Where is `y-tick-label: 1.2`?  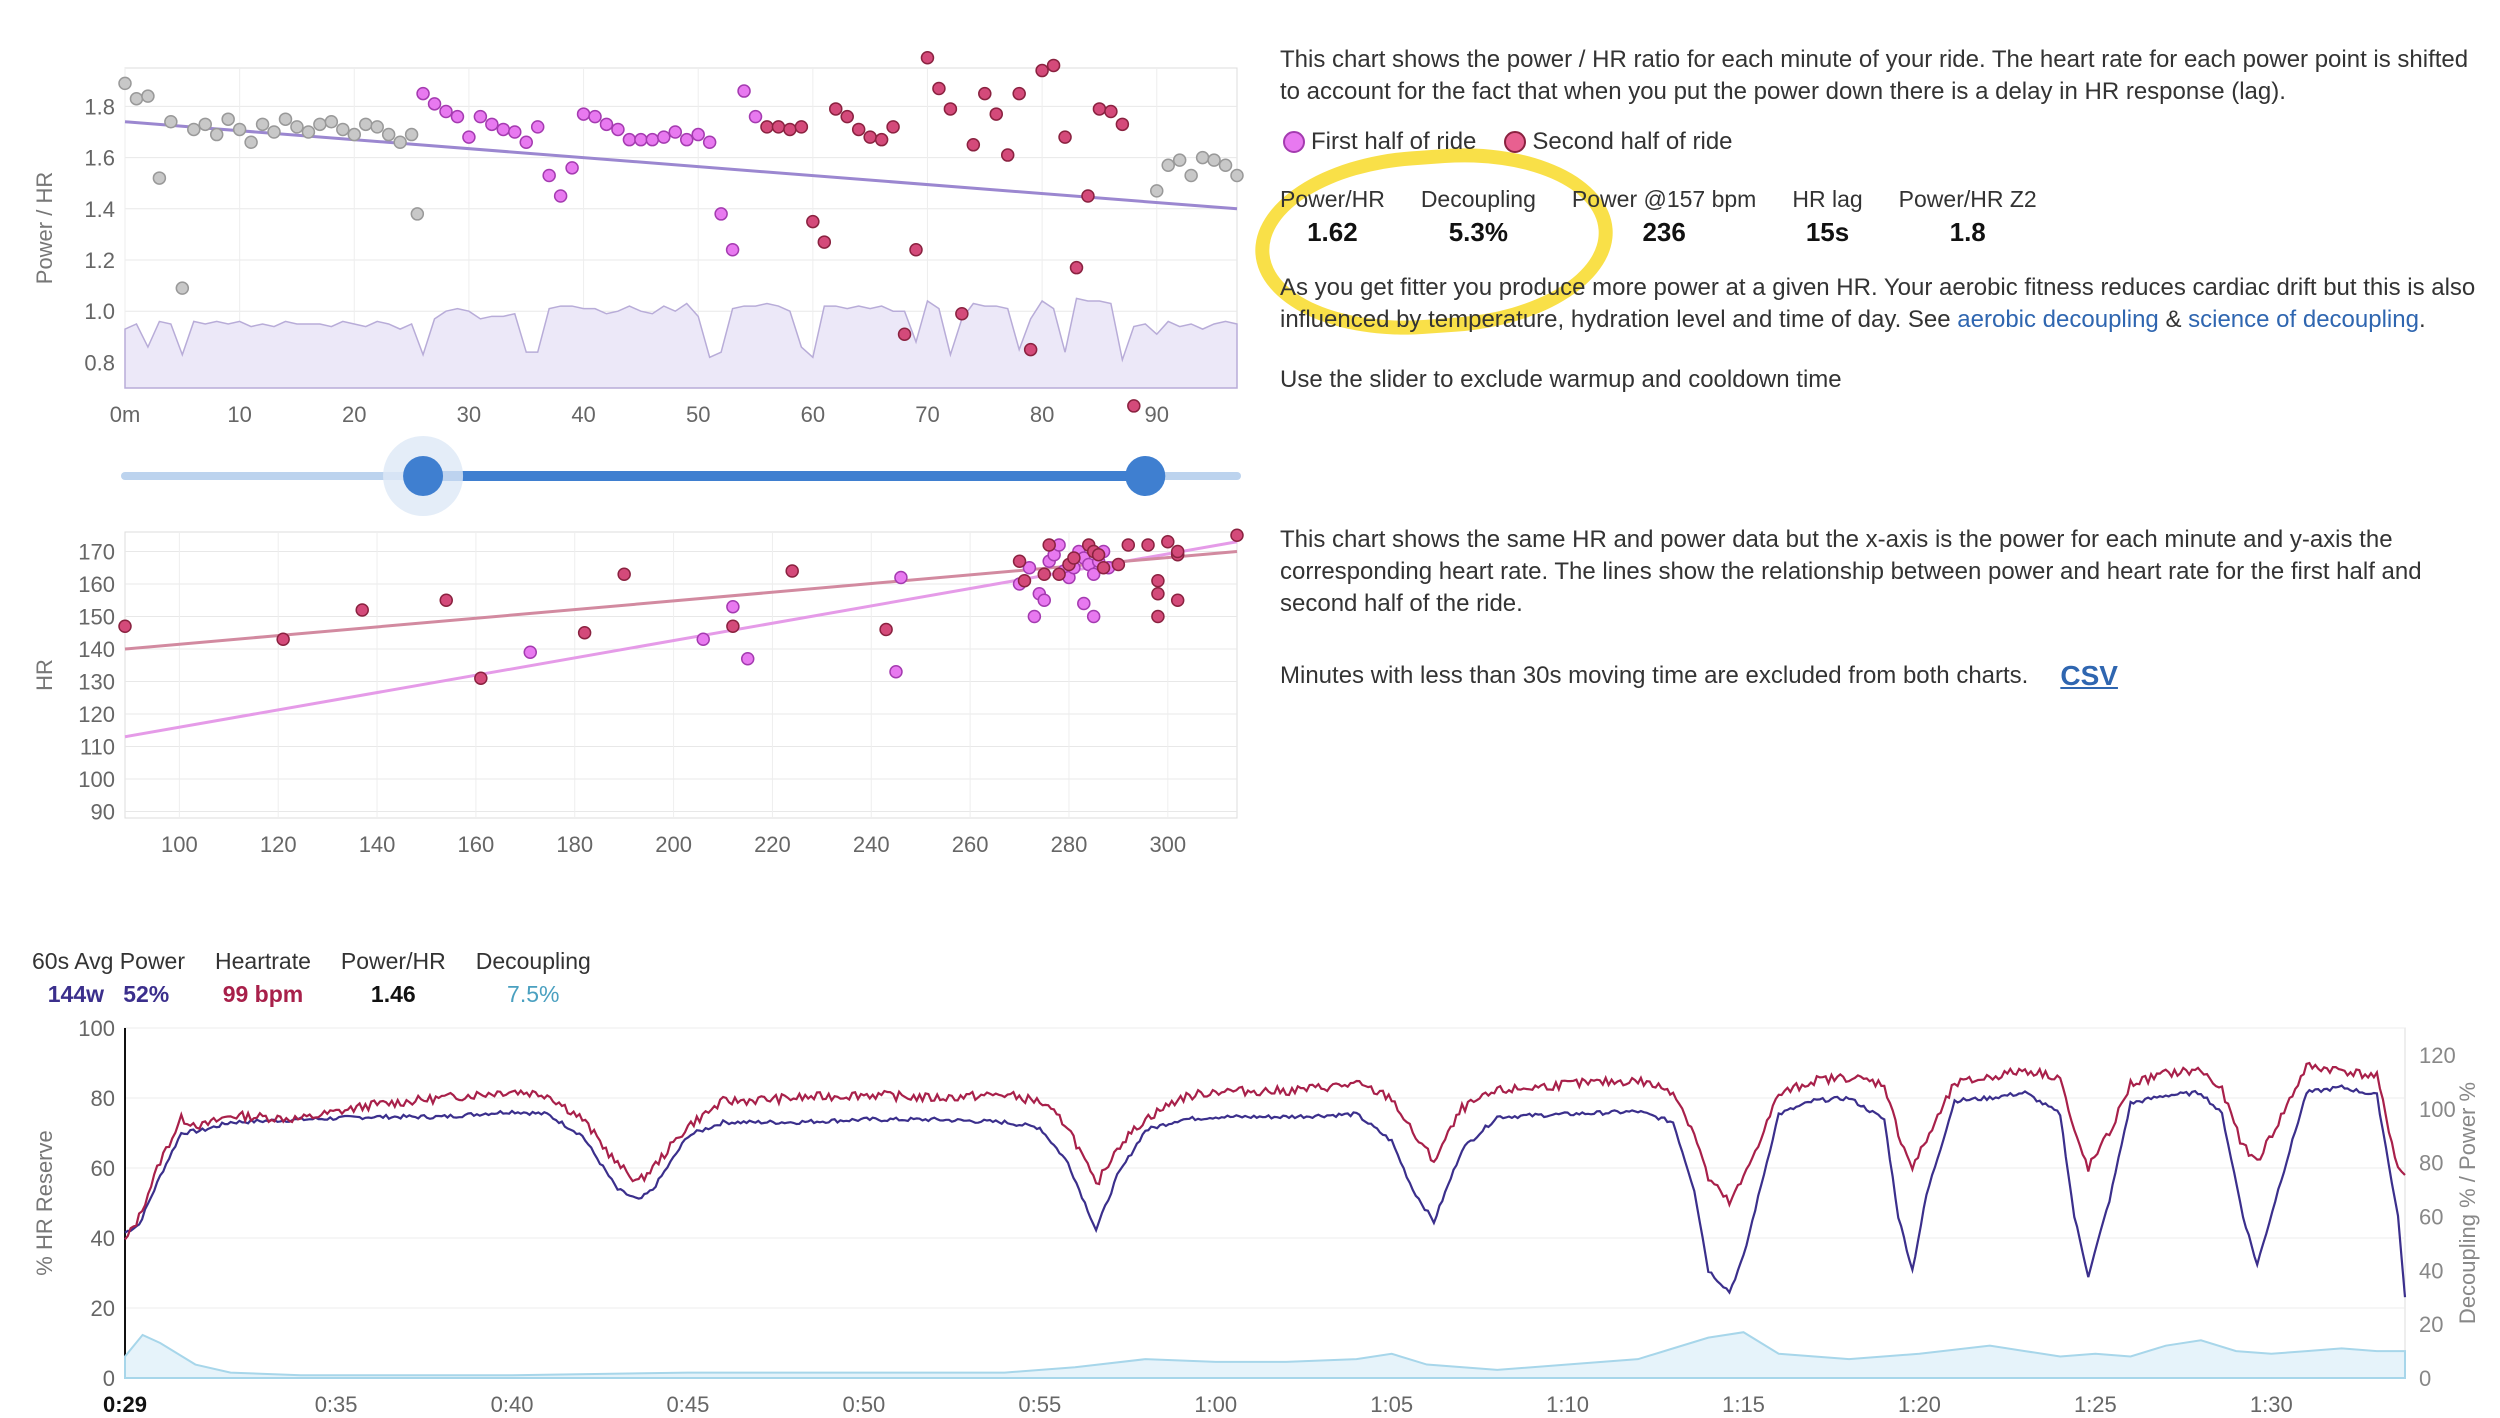
y-tick-label: 1.2 is located at coordinates (99, 260).